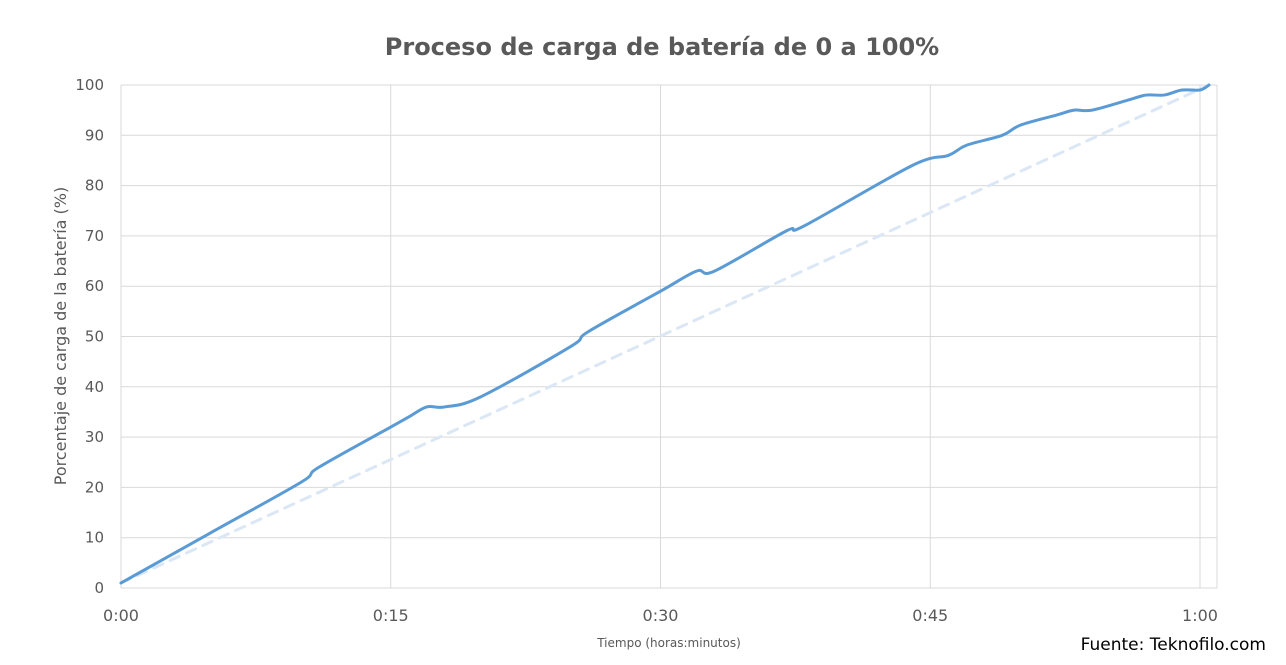 The width and height of the screenshot is (1286, 665). What do you see at coordinates (99, 588) in the screenshot?
I see `y-tick-label: 0` at bounding box center [99, 588].